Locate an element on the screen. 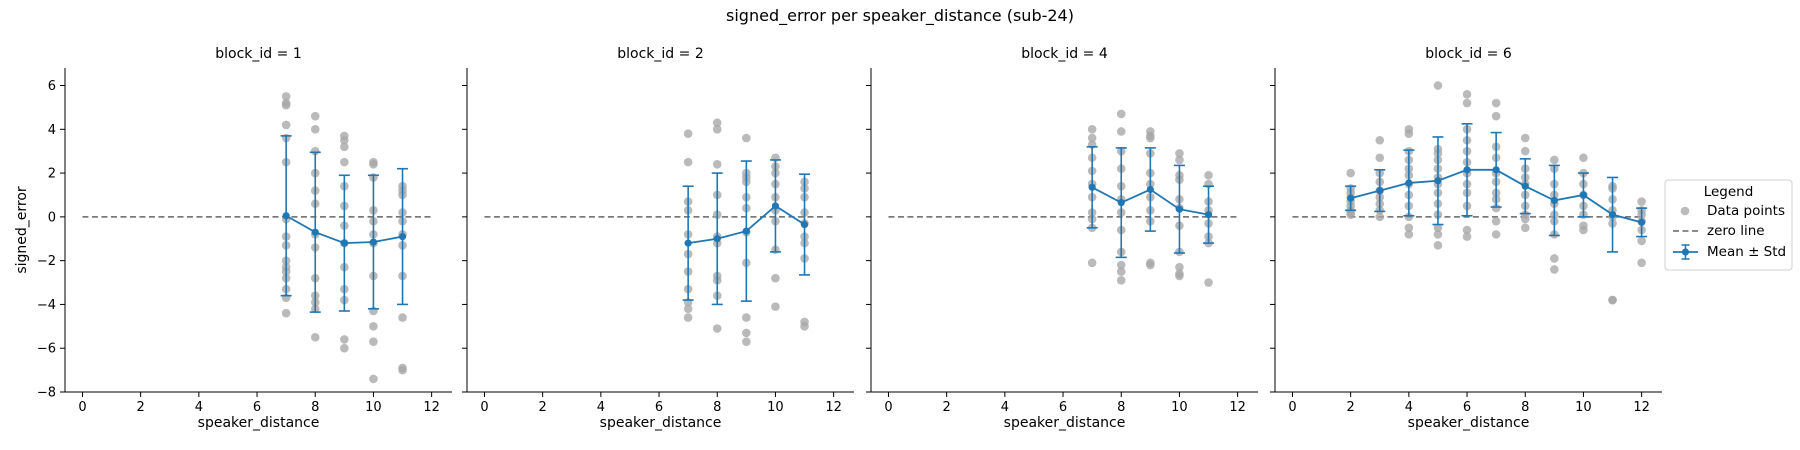 The image size is (1800, 450). y-tick-label: 4 is located at coordinates (52, 130).